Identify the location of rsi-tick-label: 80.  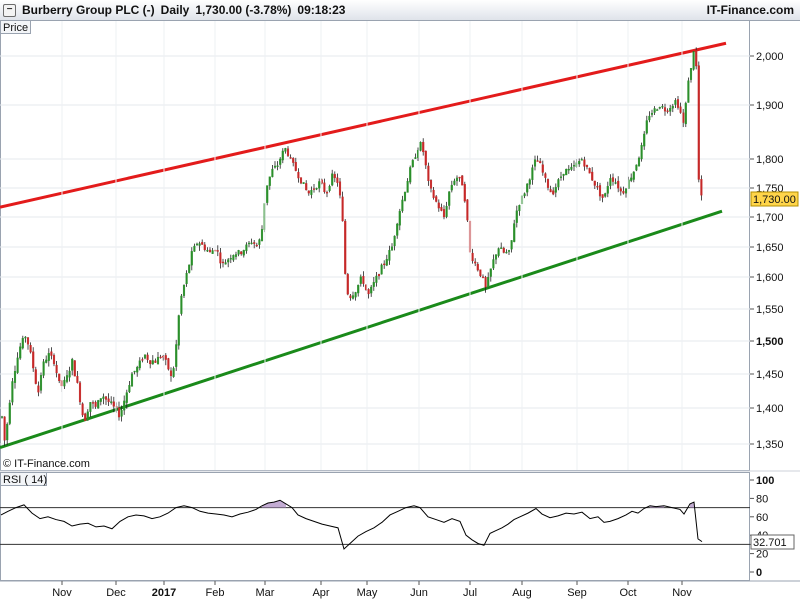
(762, 499).